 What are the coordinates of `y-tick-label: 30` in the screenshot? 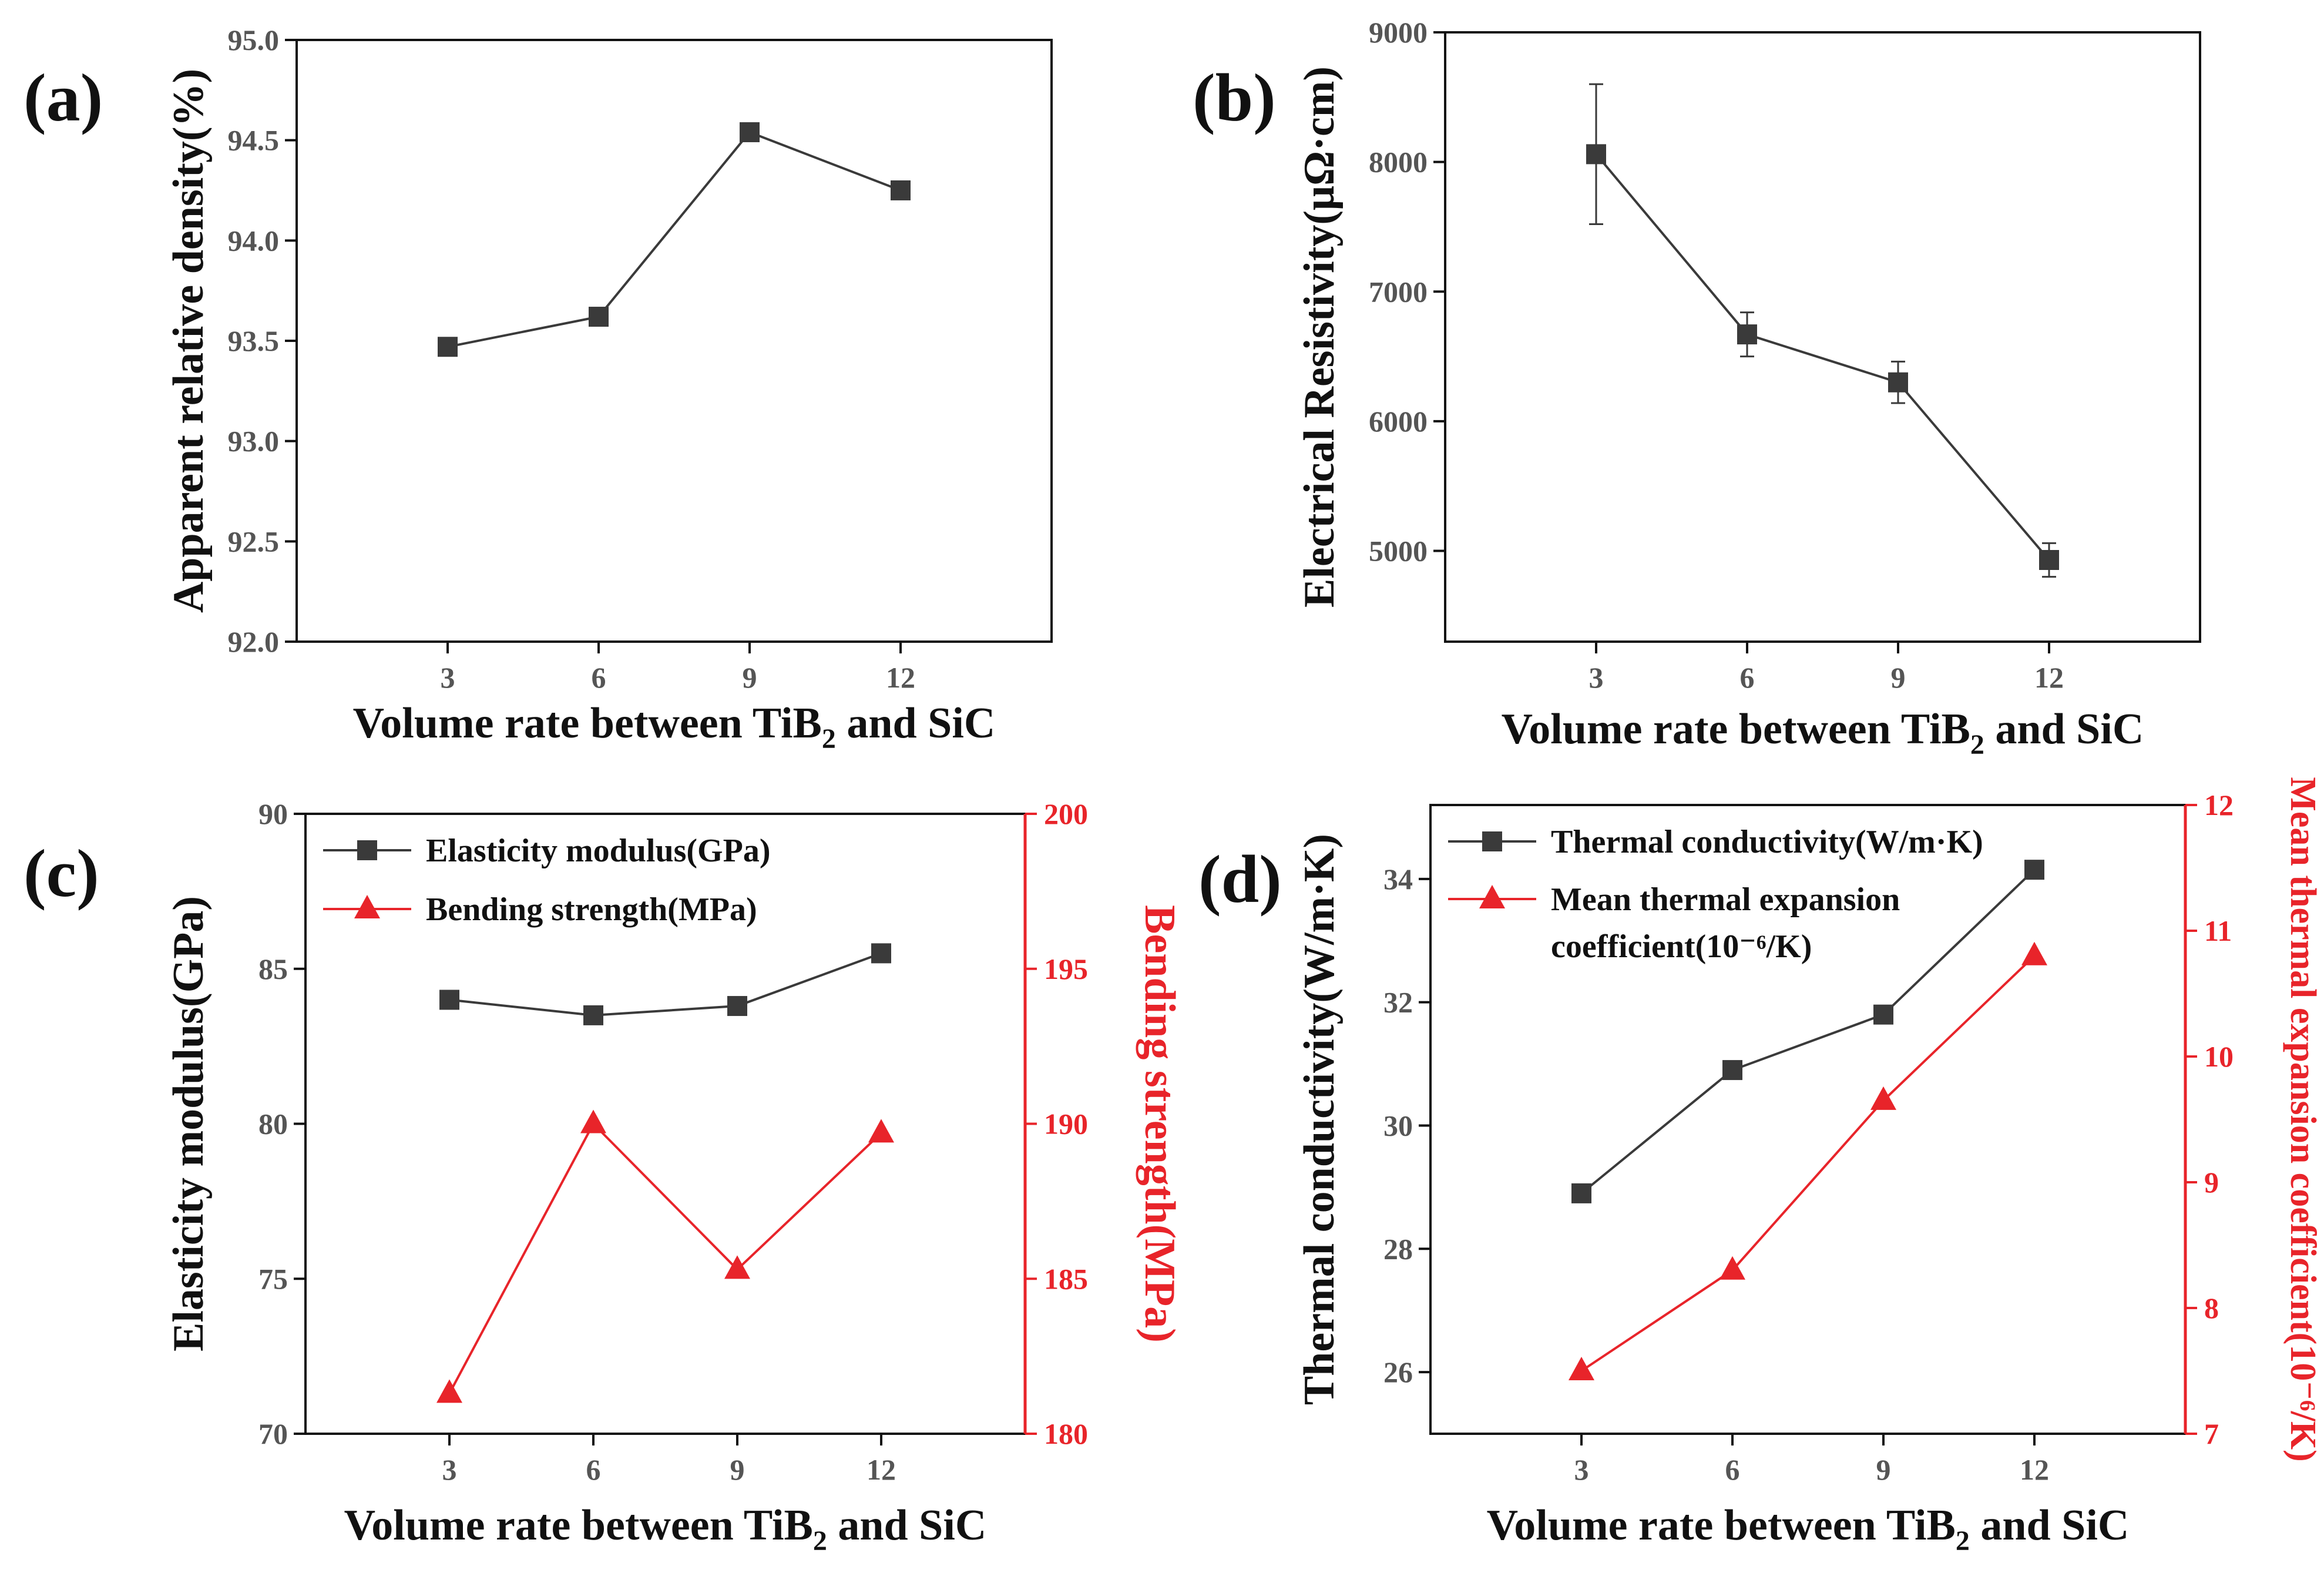 It's located at (1398, 1126).